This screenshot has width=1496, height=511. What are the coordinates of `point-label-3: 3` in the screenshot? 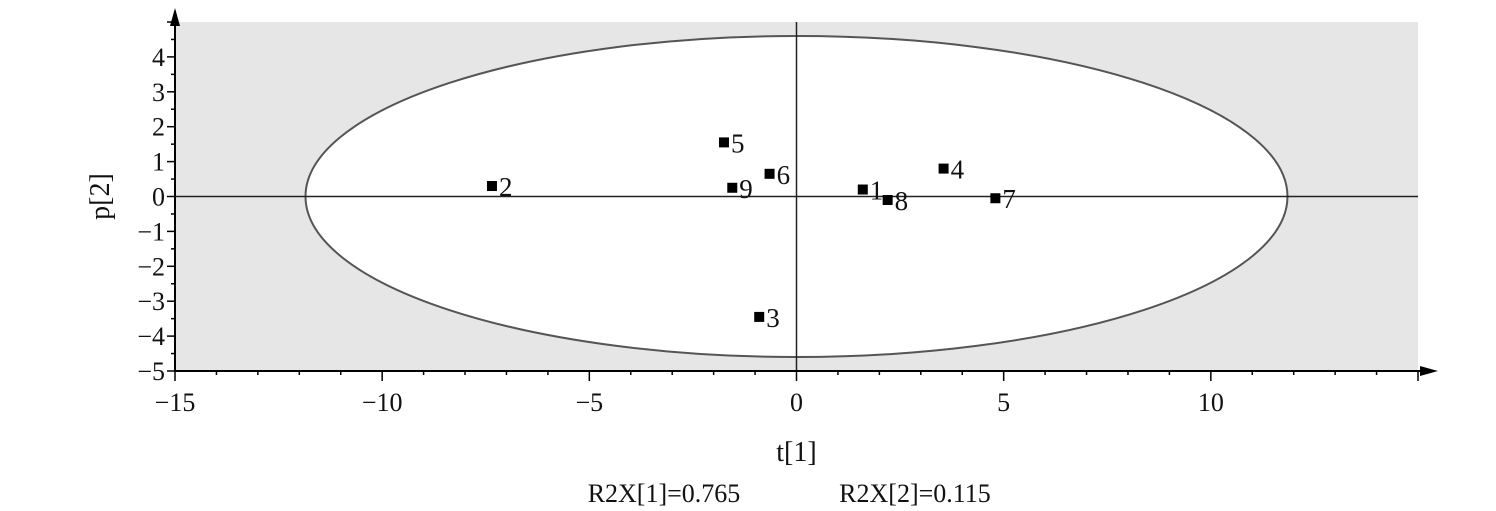 It's located at (773, 318).